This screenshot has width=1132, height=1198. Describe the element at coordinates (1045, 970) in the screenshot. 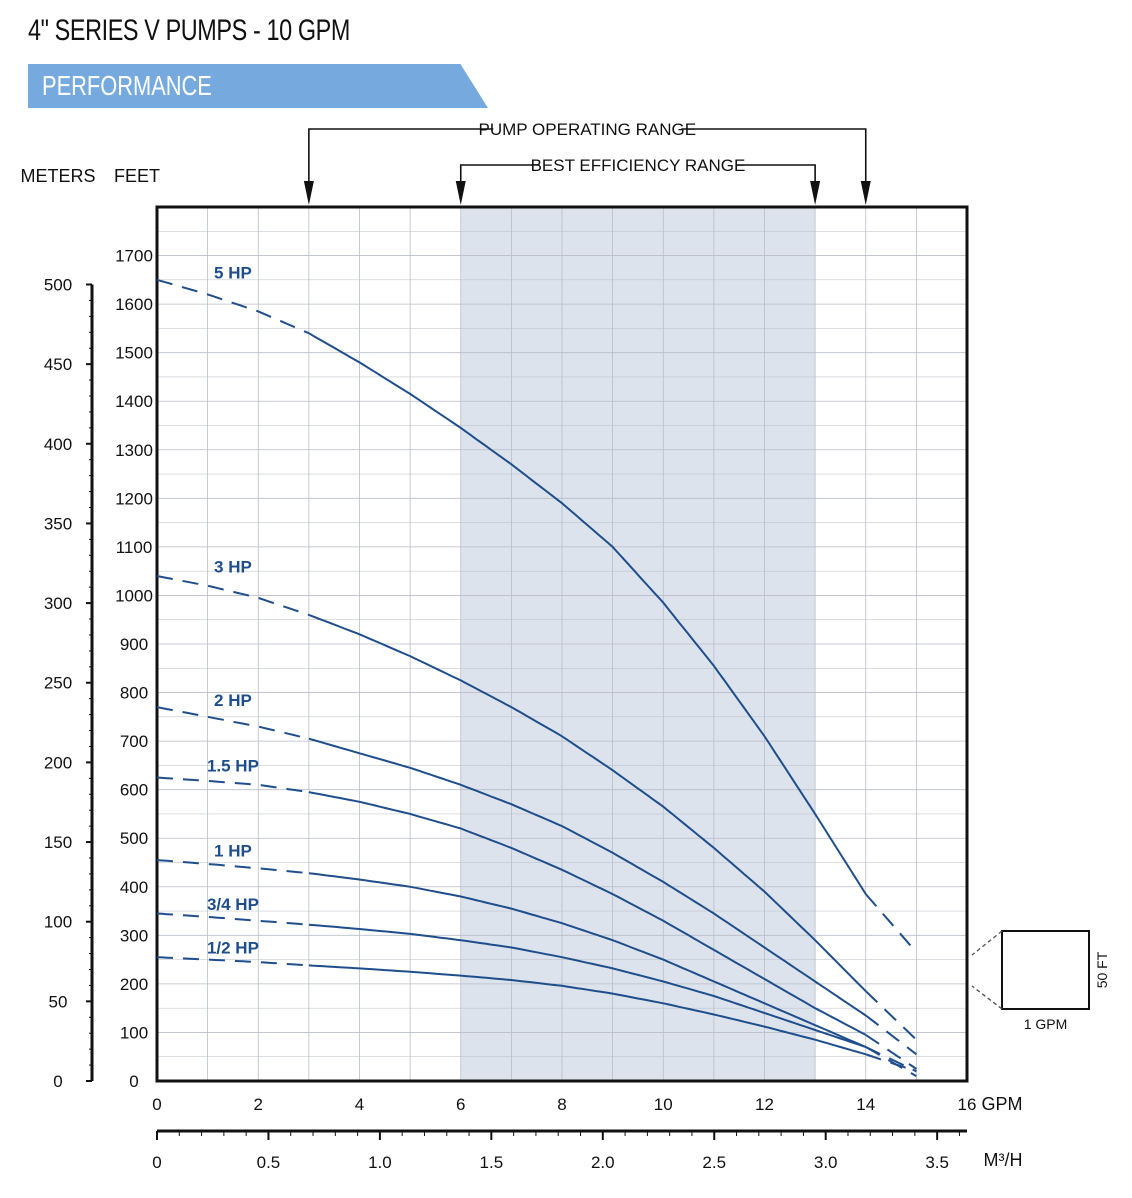

I see `scale-box` at that location.